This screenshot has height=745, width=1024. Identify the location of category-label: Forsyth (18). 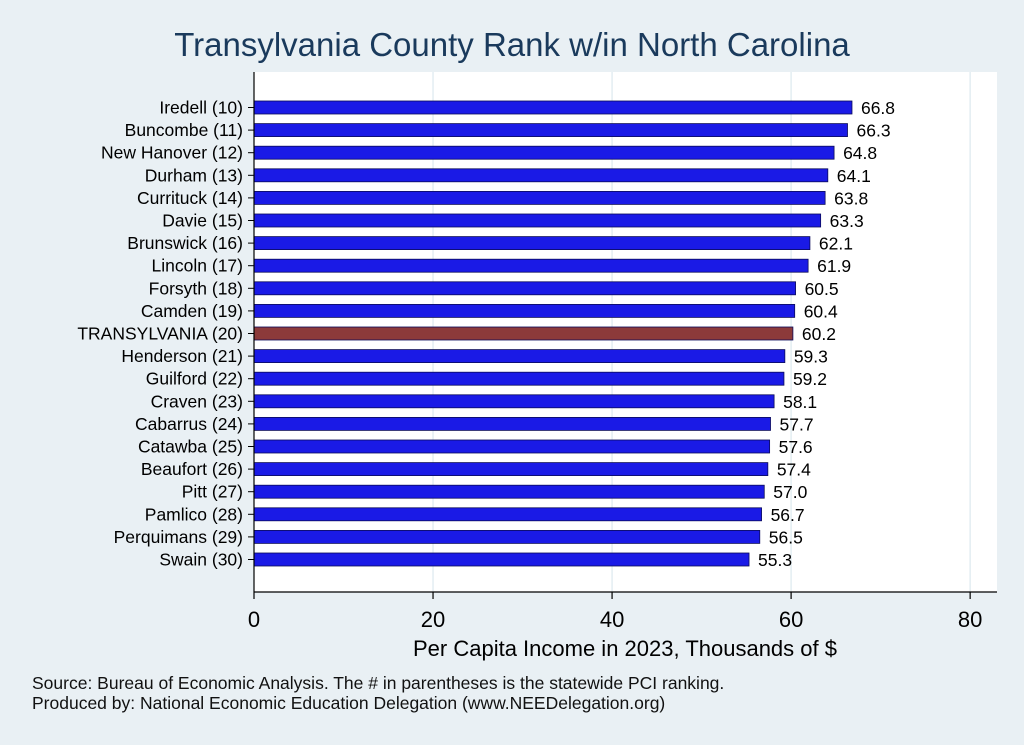
(196, 288).